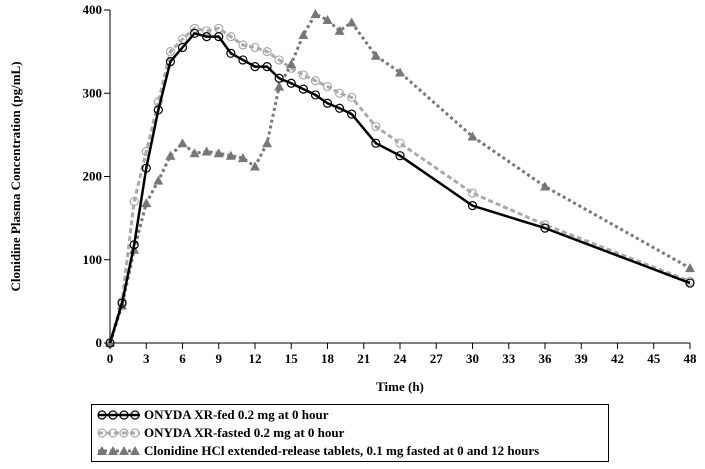  I want to click on y-axis-title: Clonidine Plasma Concentration (pg/mL), so click(15, 176).